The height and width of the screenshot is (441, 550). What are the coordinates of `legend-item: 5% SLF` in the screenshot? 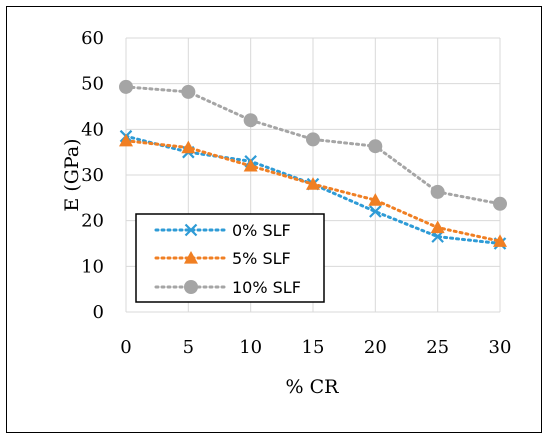 It's located at (222, 258).